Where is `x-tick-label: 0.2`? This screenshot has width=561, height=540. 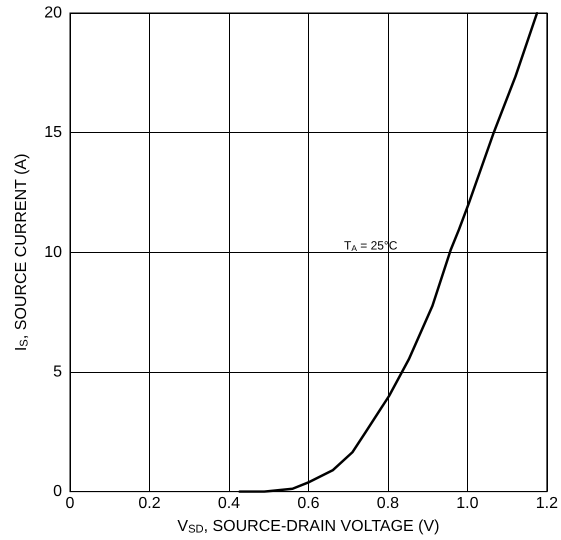 x-tick-label: 0.2 is located at coordinates (149, 503).